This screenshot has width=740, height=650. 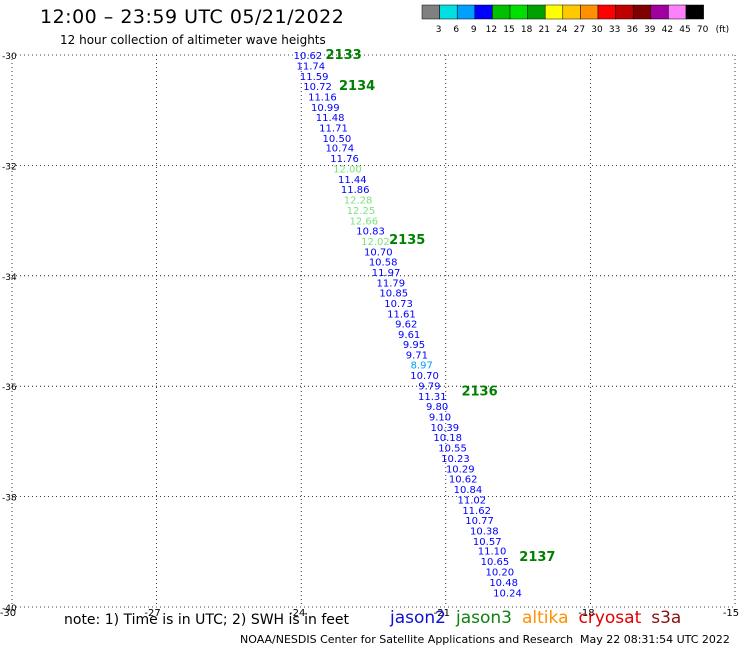 I want to click on wave-height-value: 10.99, so click(x=325, y=108).